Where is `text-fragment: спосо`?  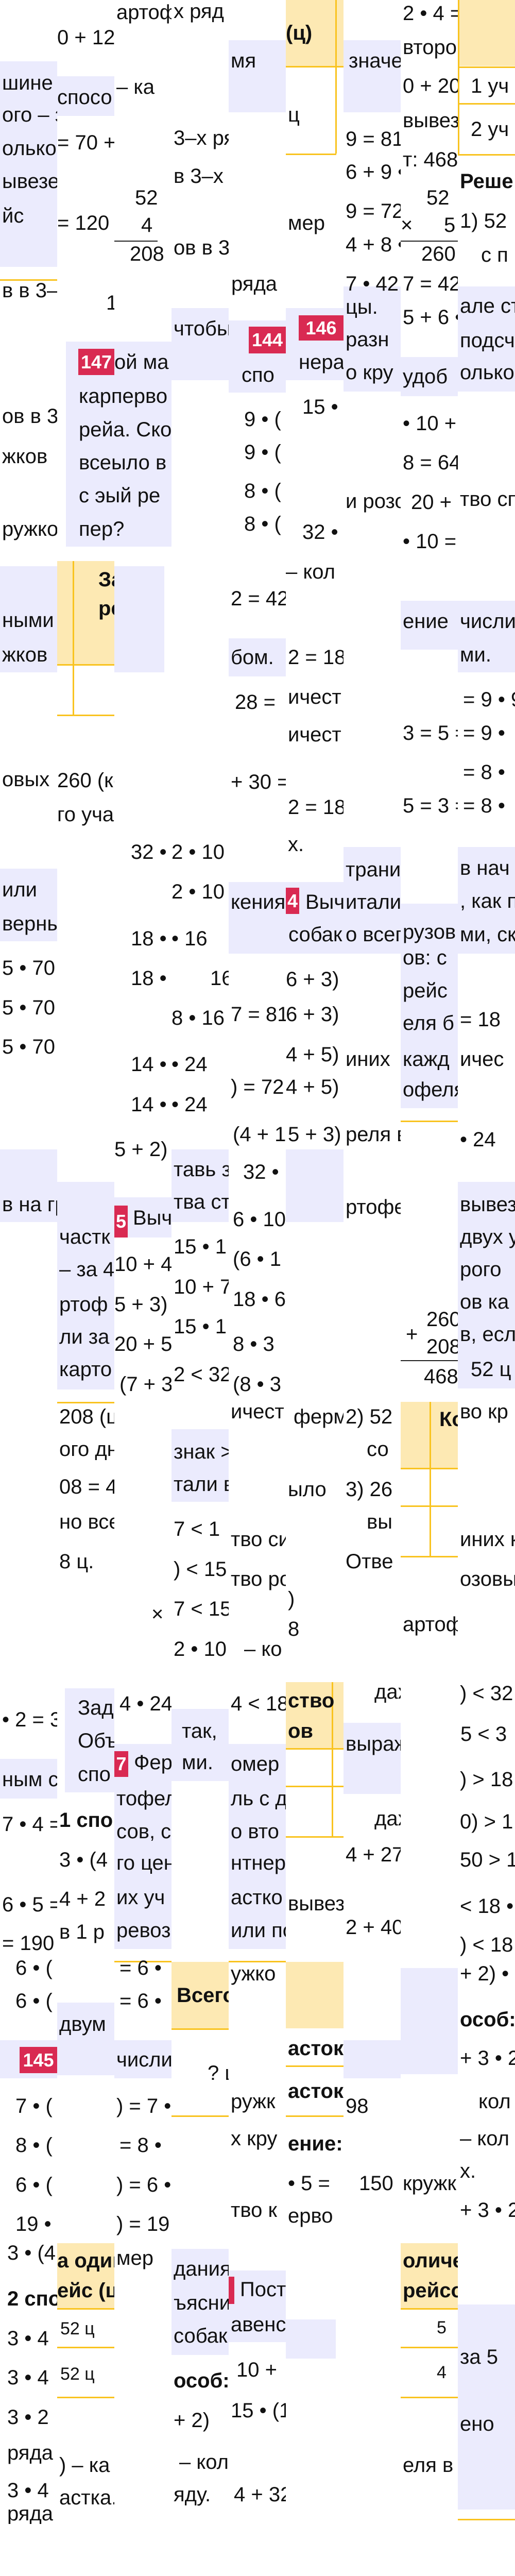 text-fragment: спосо is located at coordinates (84, 97).